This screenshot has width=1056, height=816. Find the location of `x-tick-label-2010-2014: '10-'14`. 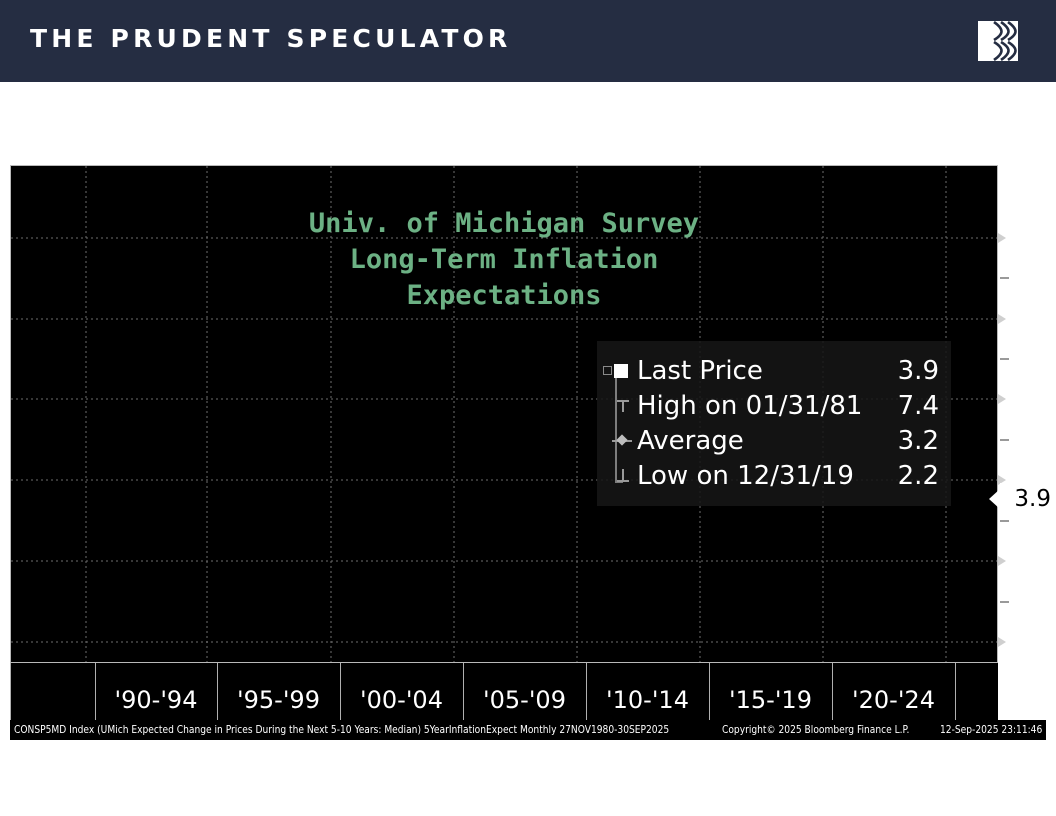

x-tick-label-2010-2014: '10-'14 is located at coordinates (647, 700).